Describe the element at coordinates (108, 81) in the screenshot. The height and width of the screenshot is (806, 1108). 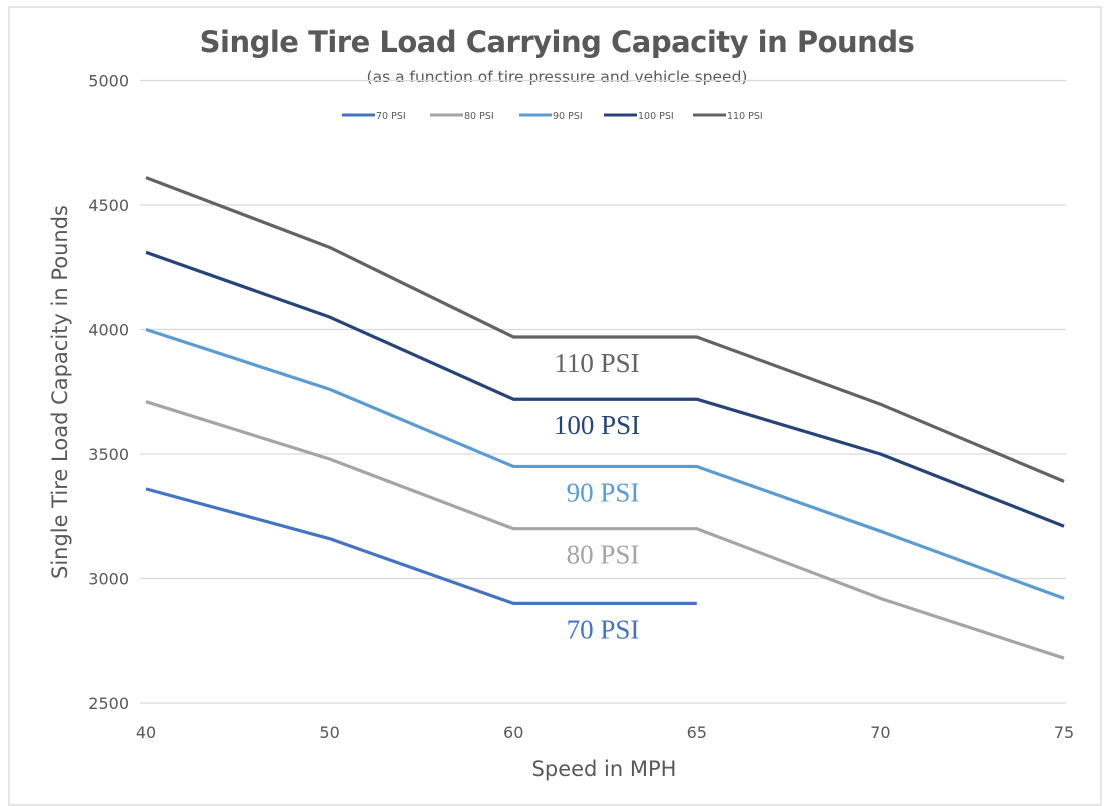
I see `y-tick-label: 5000` at that location.